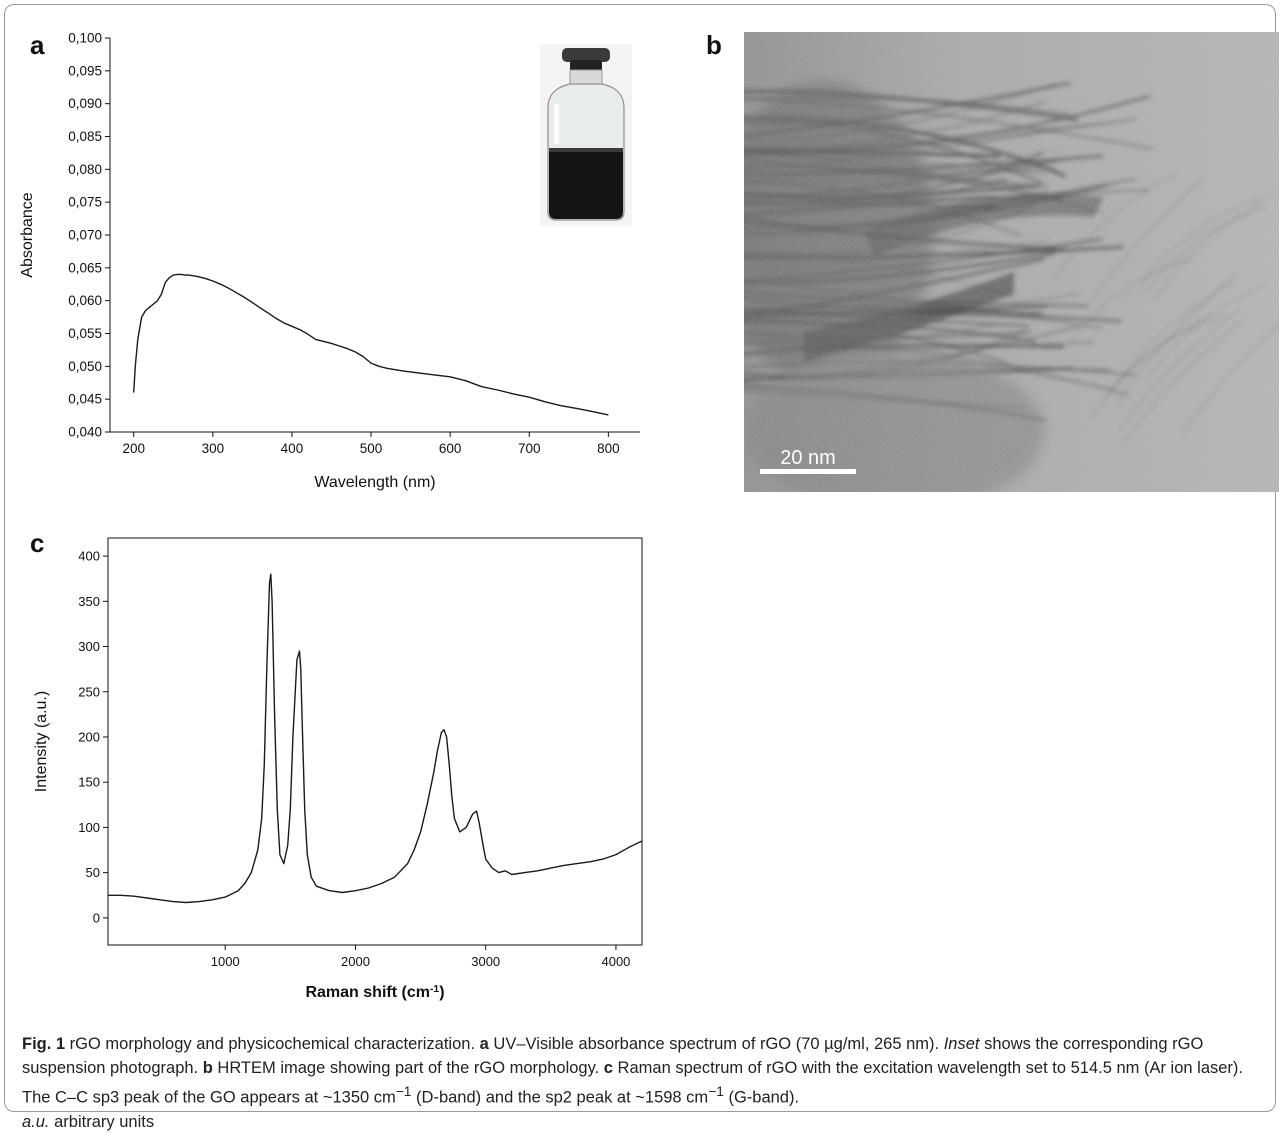  I want to click on x-tick-label: 4000, so click(615, 961).